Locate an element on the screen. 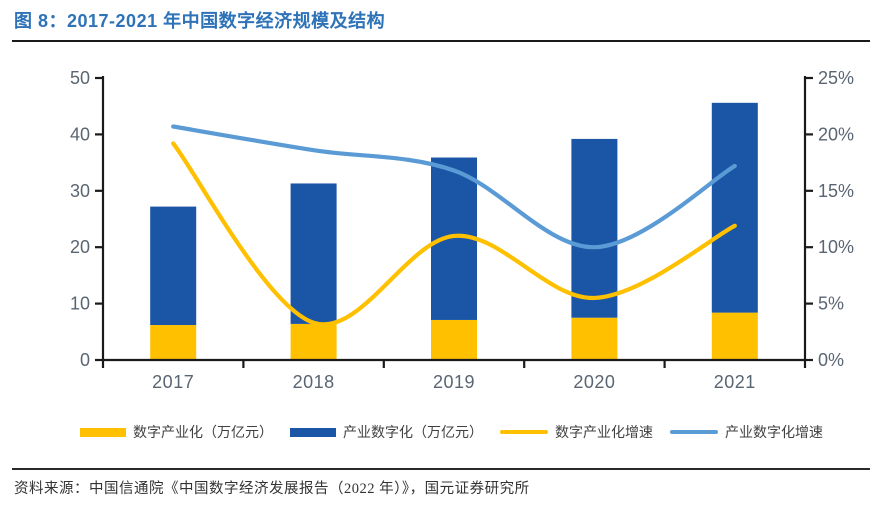 This screenshot has height=517, width=882. legend-bar-swatch-blue is located at coordinates (313, 432).